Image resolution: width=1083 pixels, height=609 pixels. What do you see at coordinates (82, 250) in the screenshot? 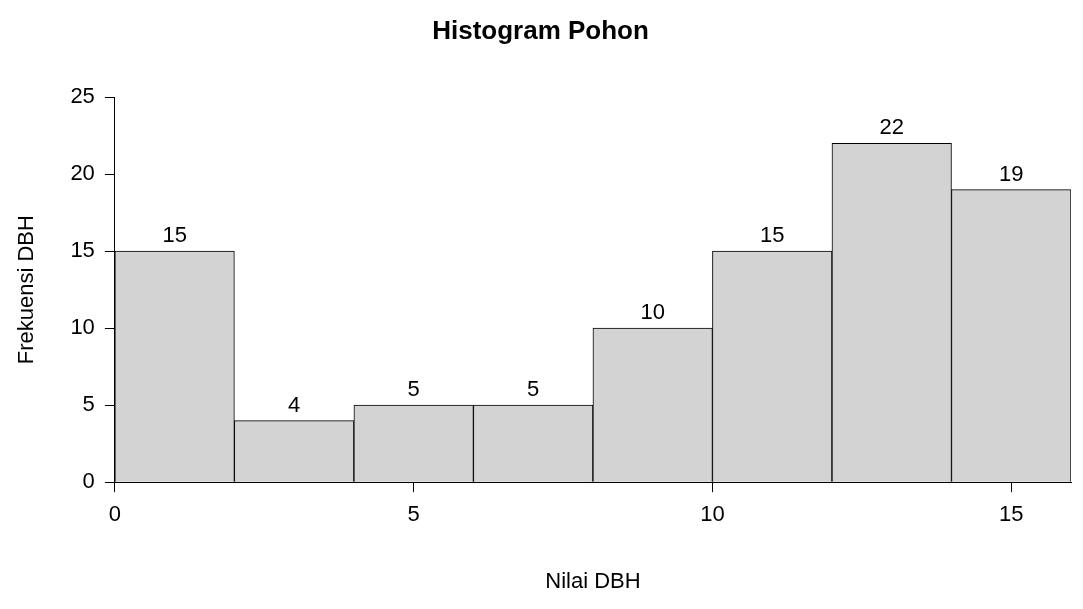
I see `y-tick-label: 15` at bounding box center [82, 250].